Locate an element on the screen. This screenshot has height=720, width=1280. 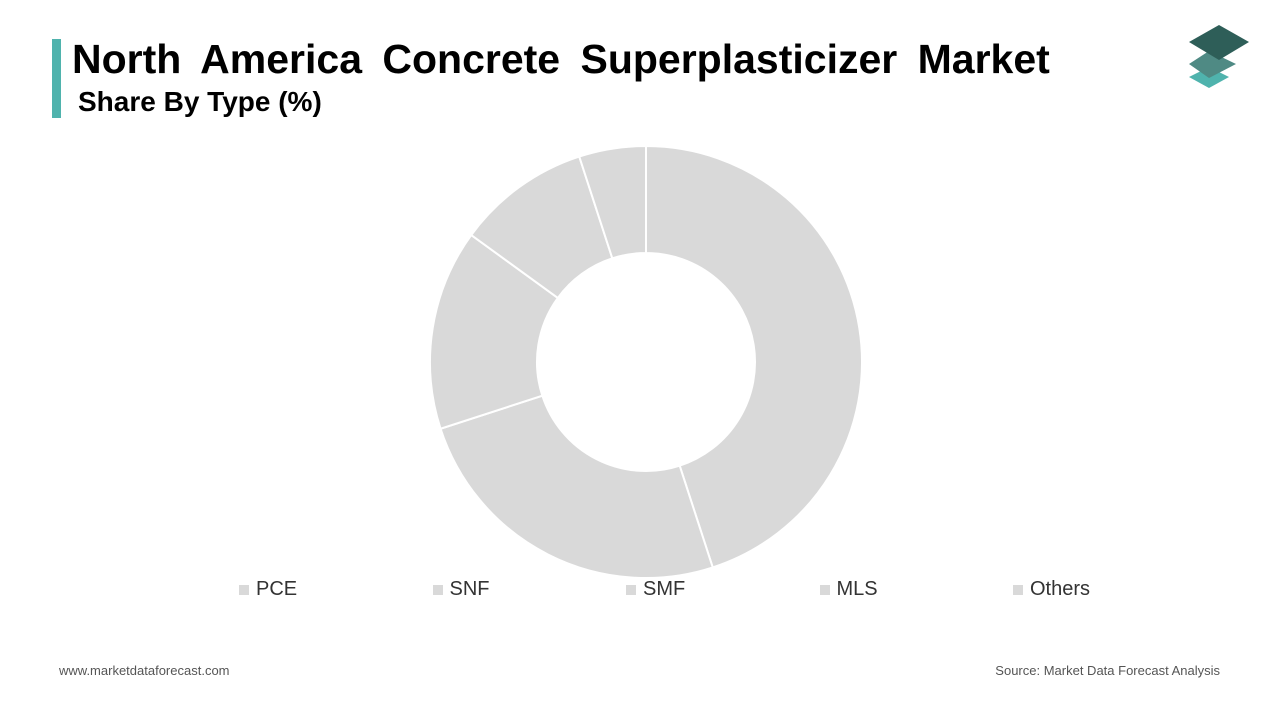
donut-slice-snf is located at coordinates (577, 486).